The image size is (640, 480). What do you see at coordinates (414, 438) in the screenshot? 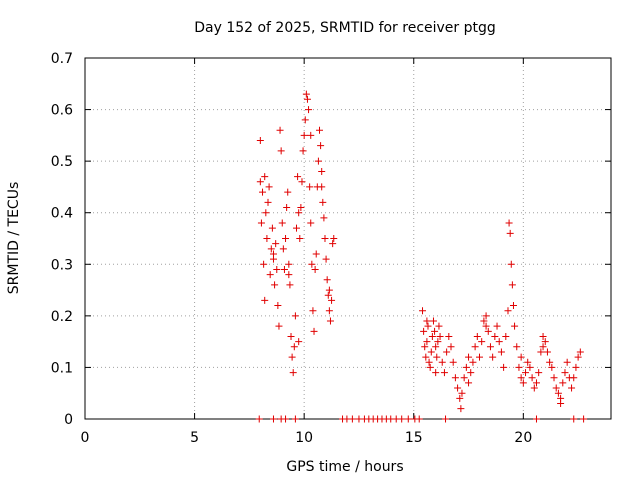
I see `x-tick-label: 15` at bounding box center [414, 438].